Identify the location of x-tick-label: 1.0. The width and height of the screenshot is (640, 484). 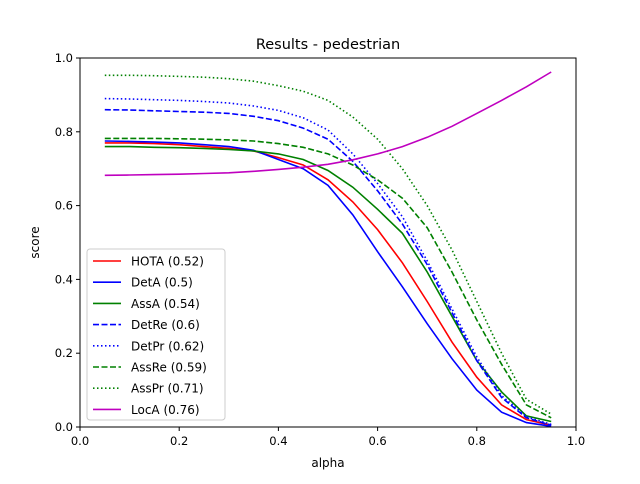
(576, 441).